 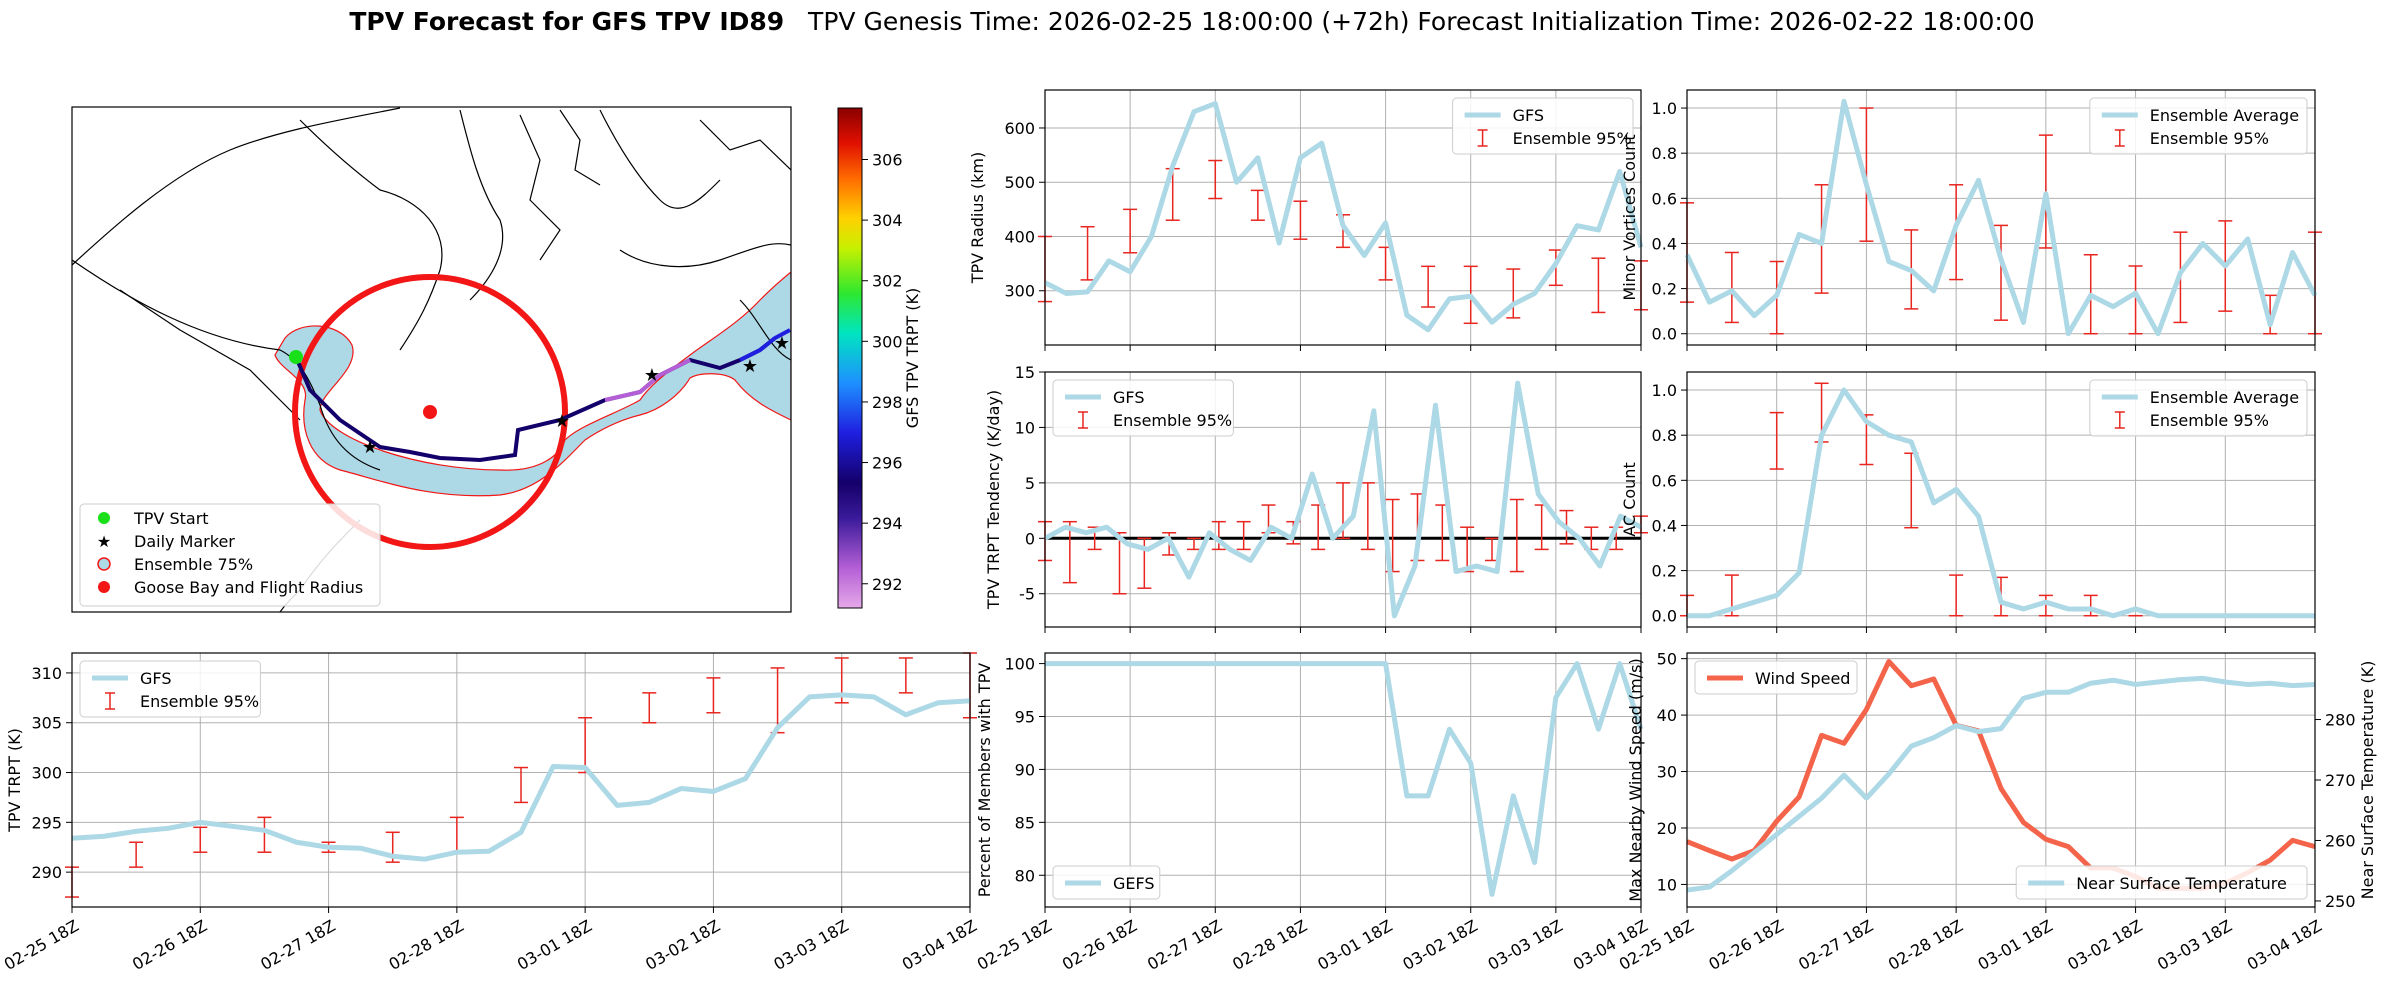 What do you see at coordinates (1525, 945) in the screenshot?
I see `x-tick-label: 03-03 18Z` at bounding box center [1525, 945].